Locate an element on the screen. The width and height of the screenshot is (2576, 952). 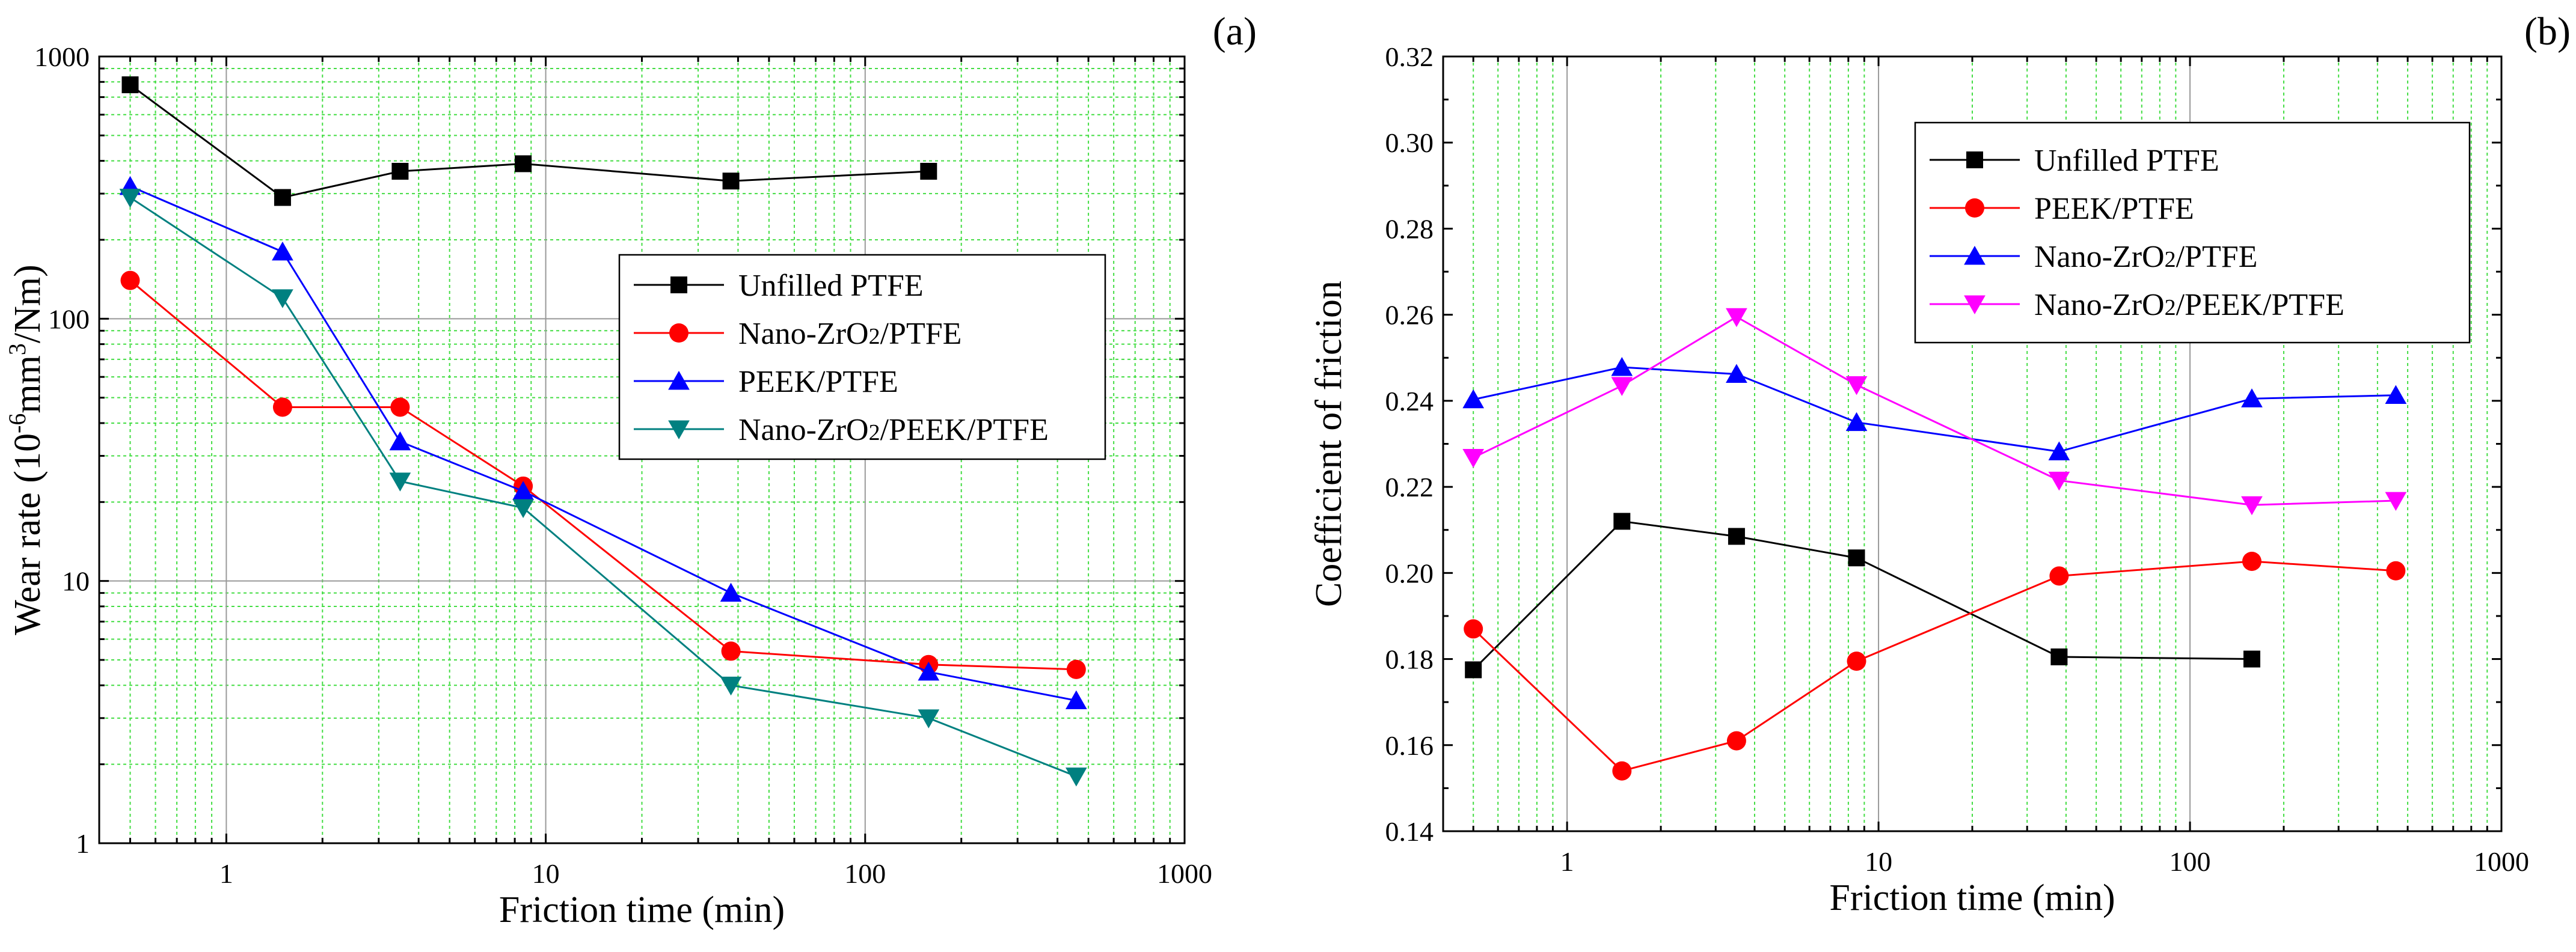
series-nano-zro2-ptfe is located at coordinates (1934, 408).